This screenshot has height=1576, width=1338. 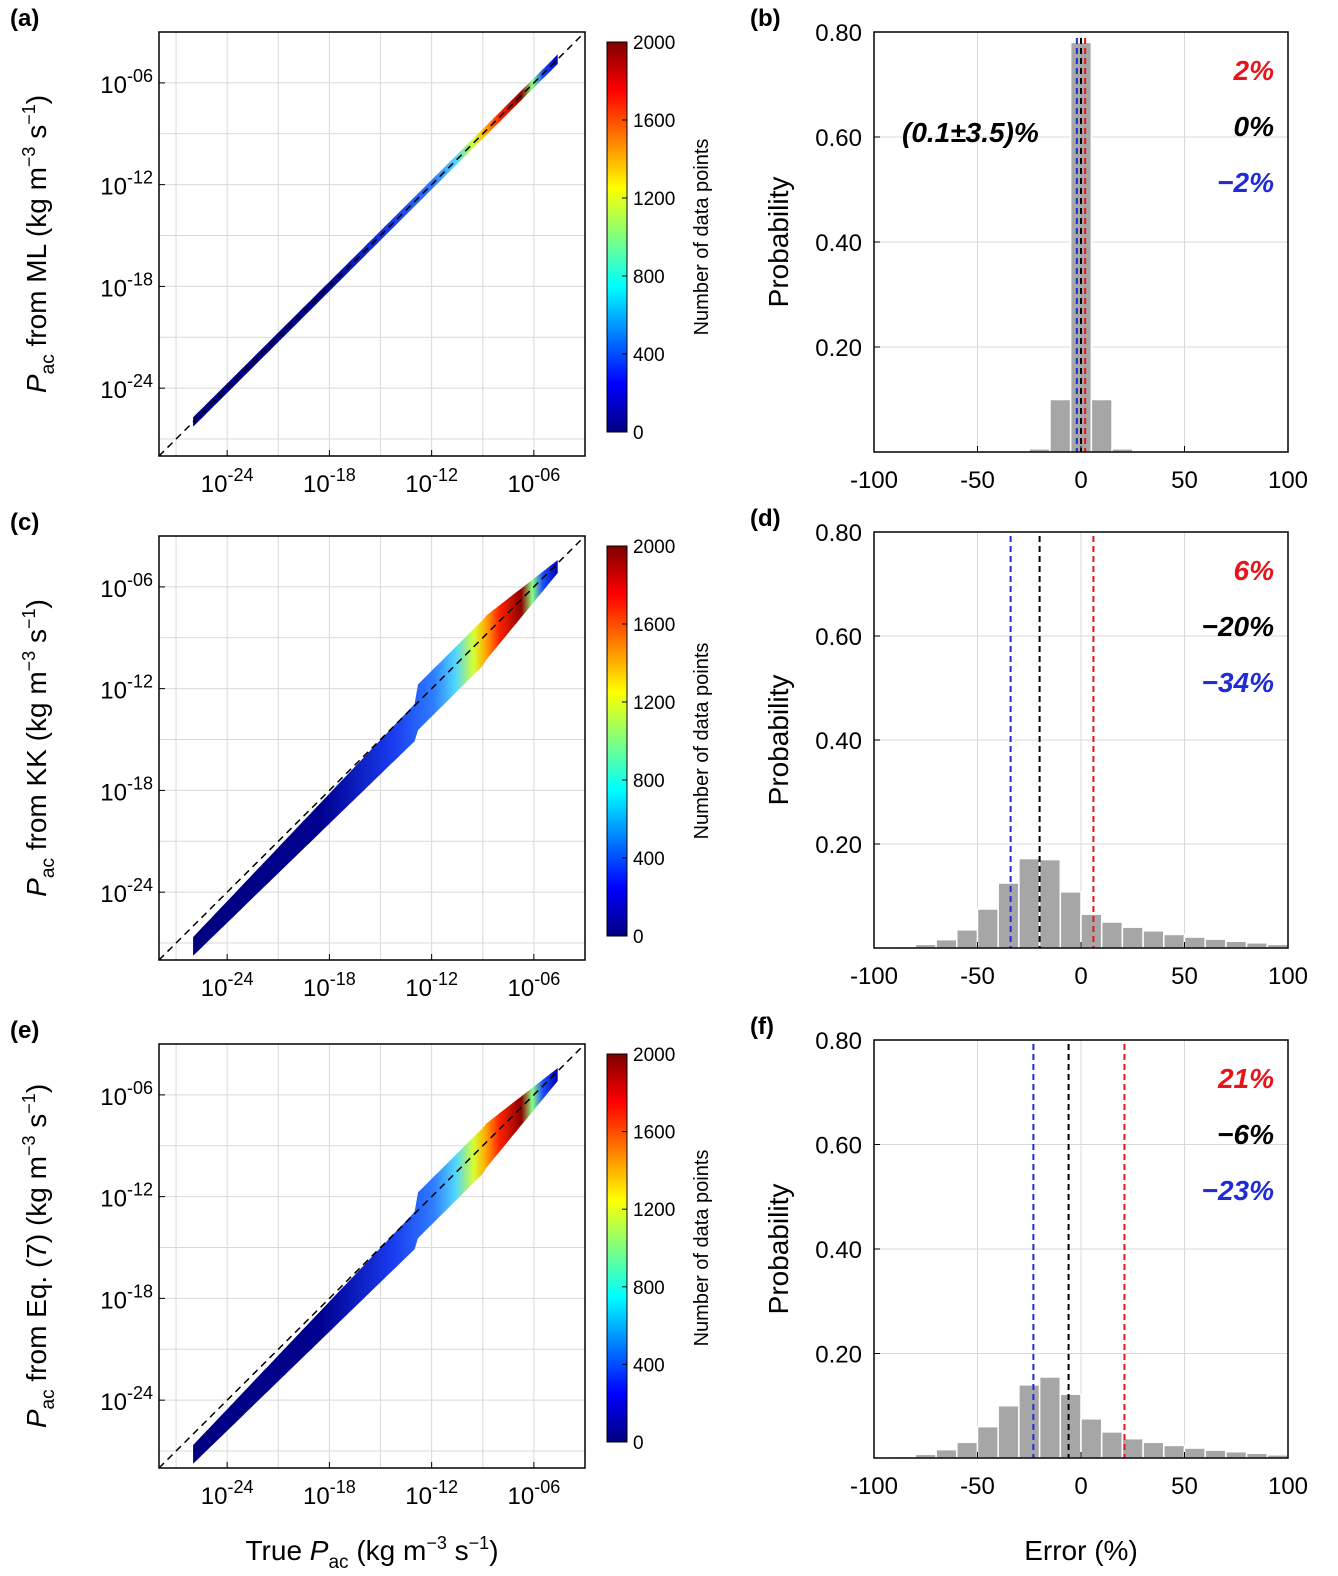 I want to click on colorbar-tick-label: 0, so click(x=638, y=1443).